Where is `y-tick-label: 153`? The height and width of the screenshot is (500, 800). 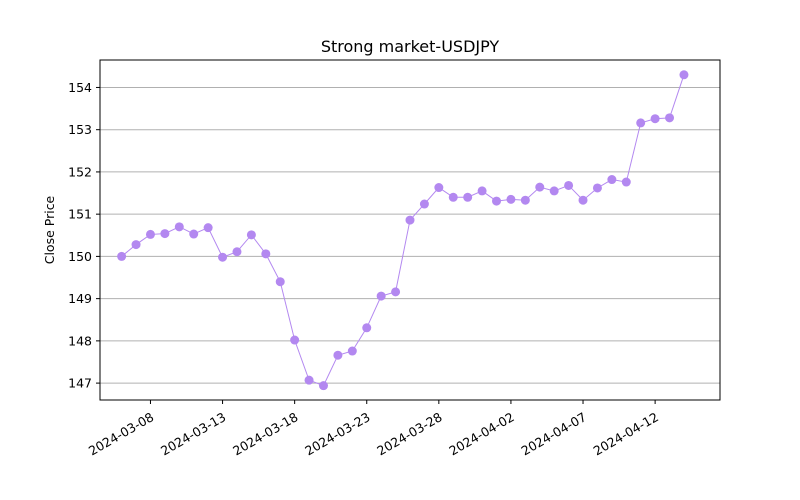
y-tick-label: 153 is located at coordinates (80, 129).